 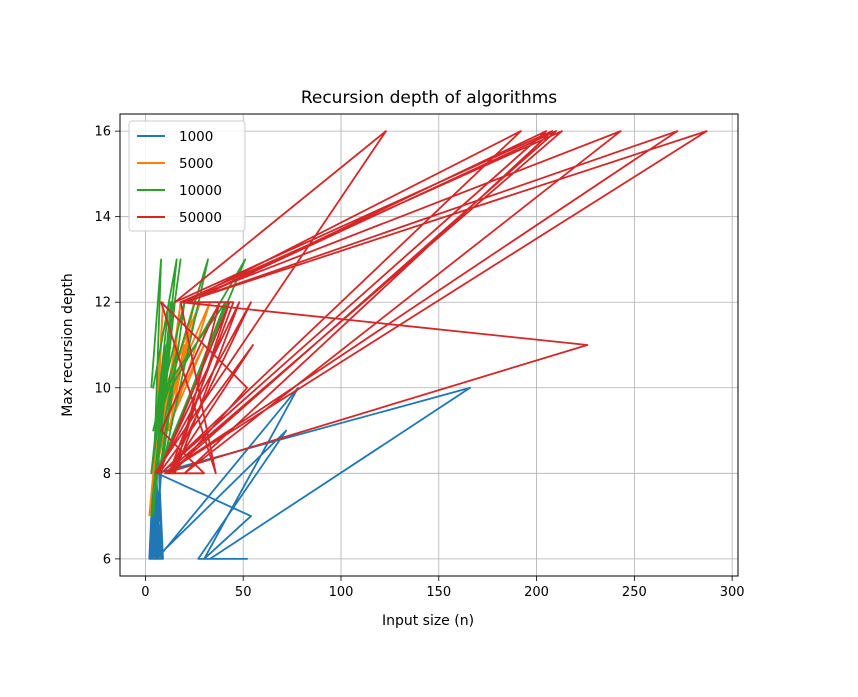 I want to click on y-tick-label: 12, so click(x=102, y=303).